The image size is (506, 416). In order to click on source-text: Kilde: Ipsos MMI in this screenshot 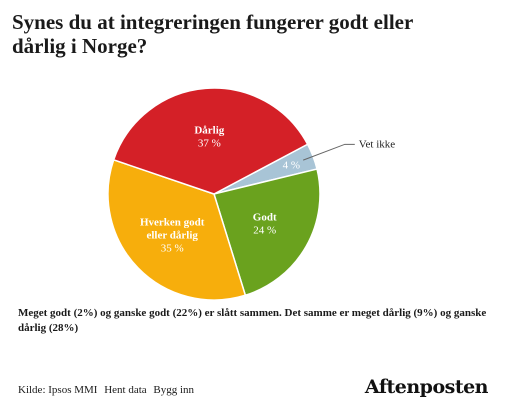, I will do `click(58, 390)`.